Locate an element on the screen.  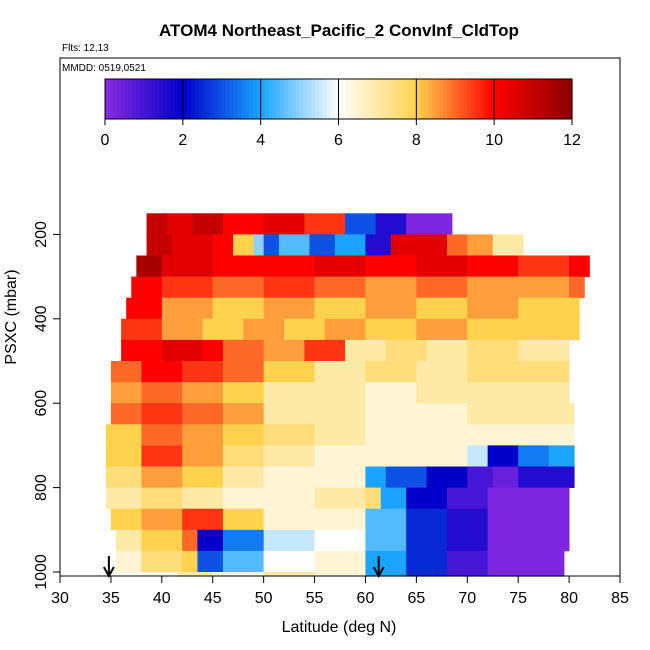
x-axis-label: Latitude (deg N) is located at coordinates (339, 627).